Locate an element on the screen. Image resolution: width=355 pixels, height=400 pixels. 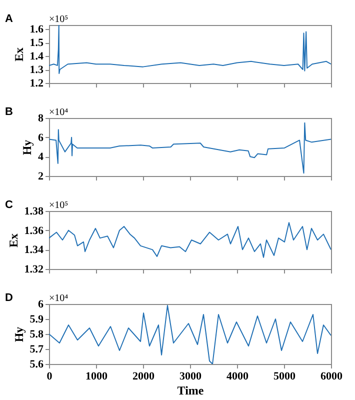
y-tick-label: 5.7 is located at coordinates (37, 350).